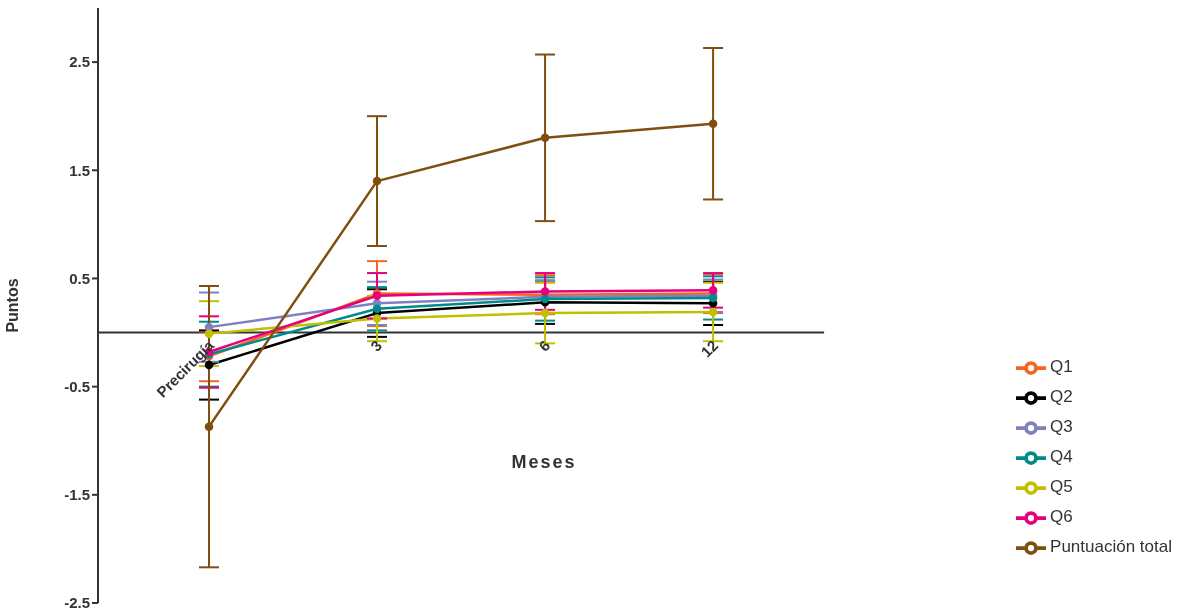  What do you see at coordinates (1061, 367) in the screenshot?
I see `legend-label: Q1` at bounding box center [1061, 367].